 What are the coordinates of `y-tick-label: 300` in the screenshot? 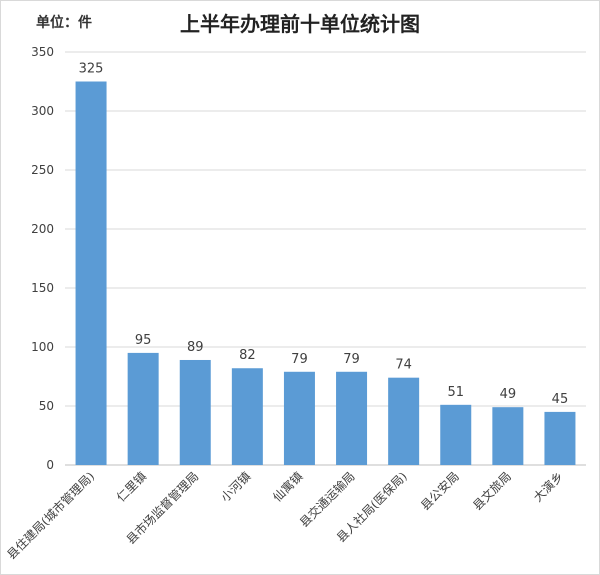 It's located at (42, 111).